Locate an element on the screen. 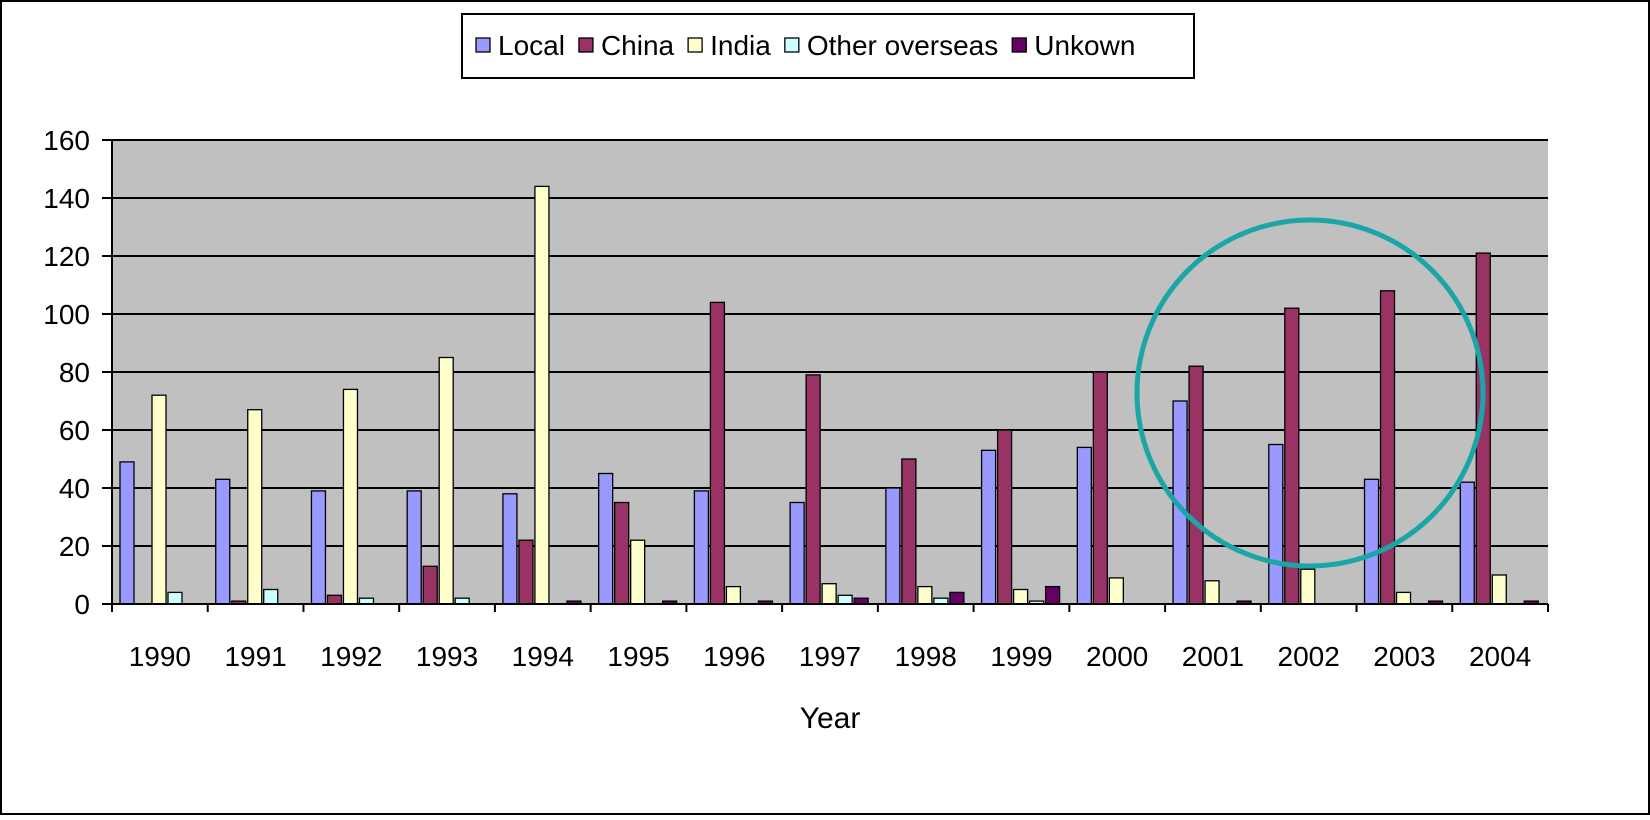 This screenshot has height=820, width=1650. y-tick-label: 140 is located at coordinates (66, 198).